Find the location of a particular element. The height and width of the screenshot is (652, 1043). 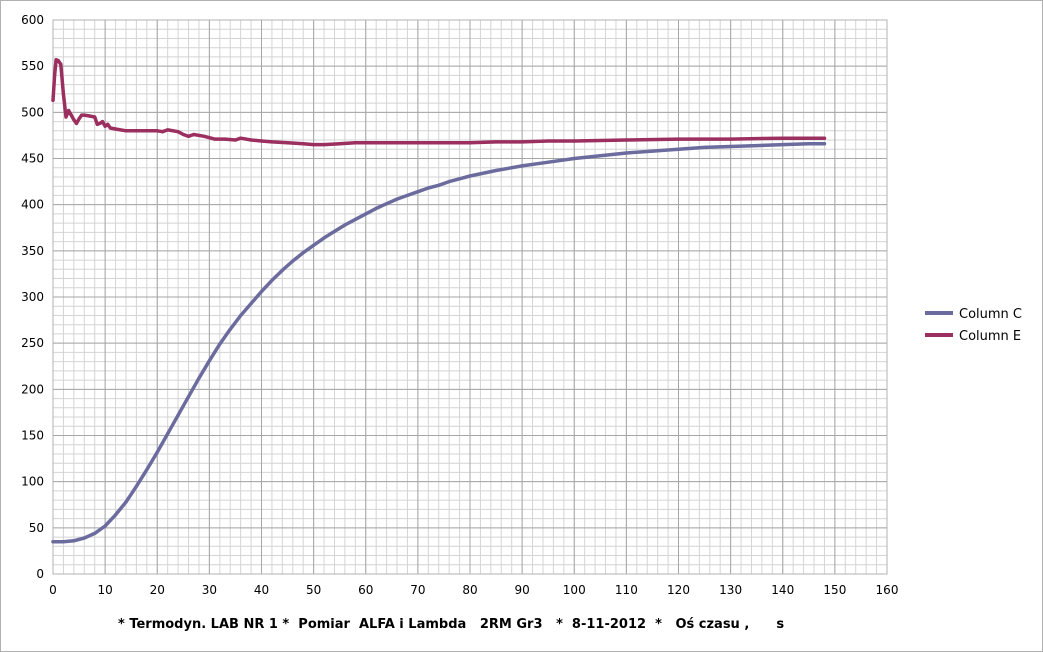

x-tick-label: 60 is located at coordinates (365, 590).